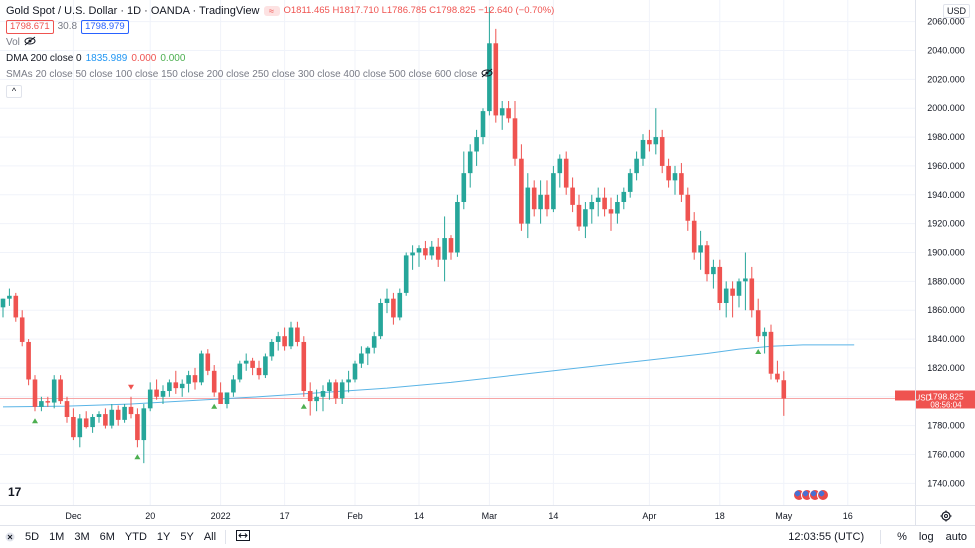  Describe the element at coordinates (210, 537) in the screenshot. I see `timeframe-button: All` at that location.